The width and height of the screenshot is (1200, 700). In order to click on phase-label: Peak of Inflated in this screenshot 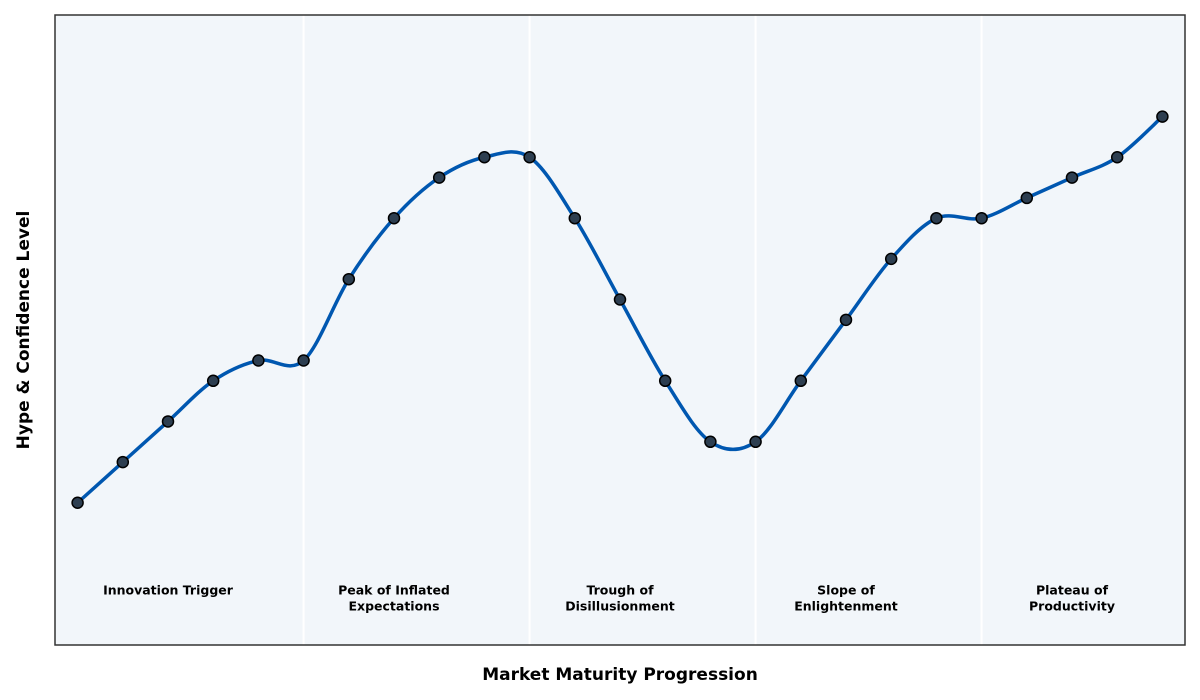, I will do `click(394, 590)`.